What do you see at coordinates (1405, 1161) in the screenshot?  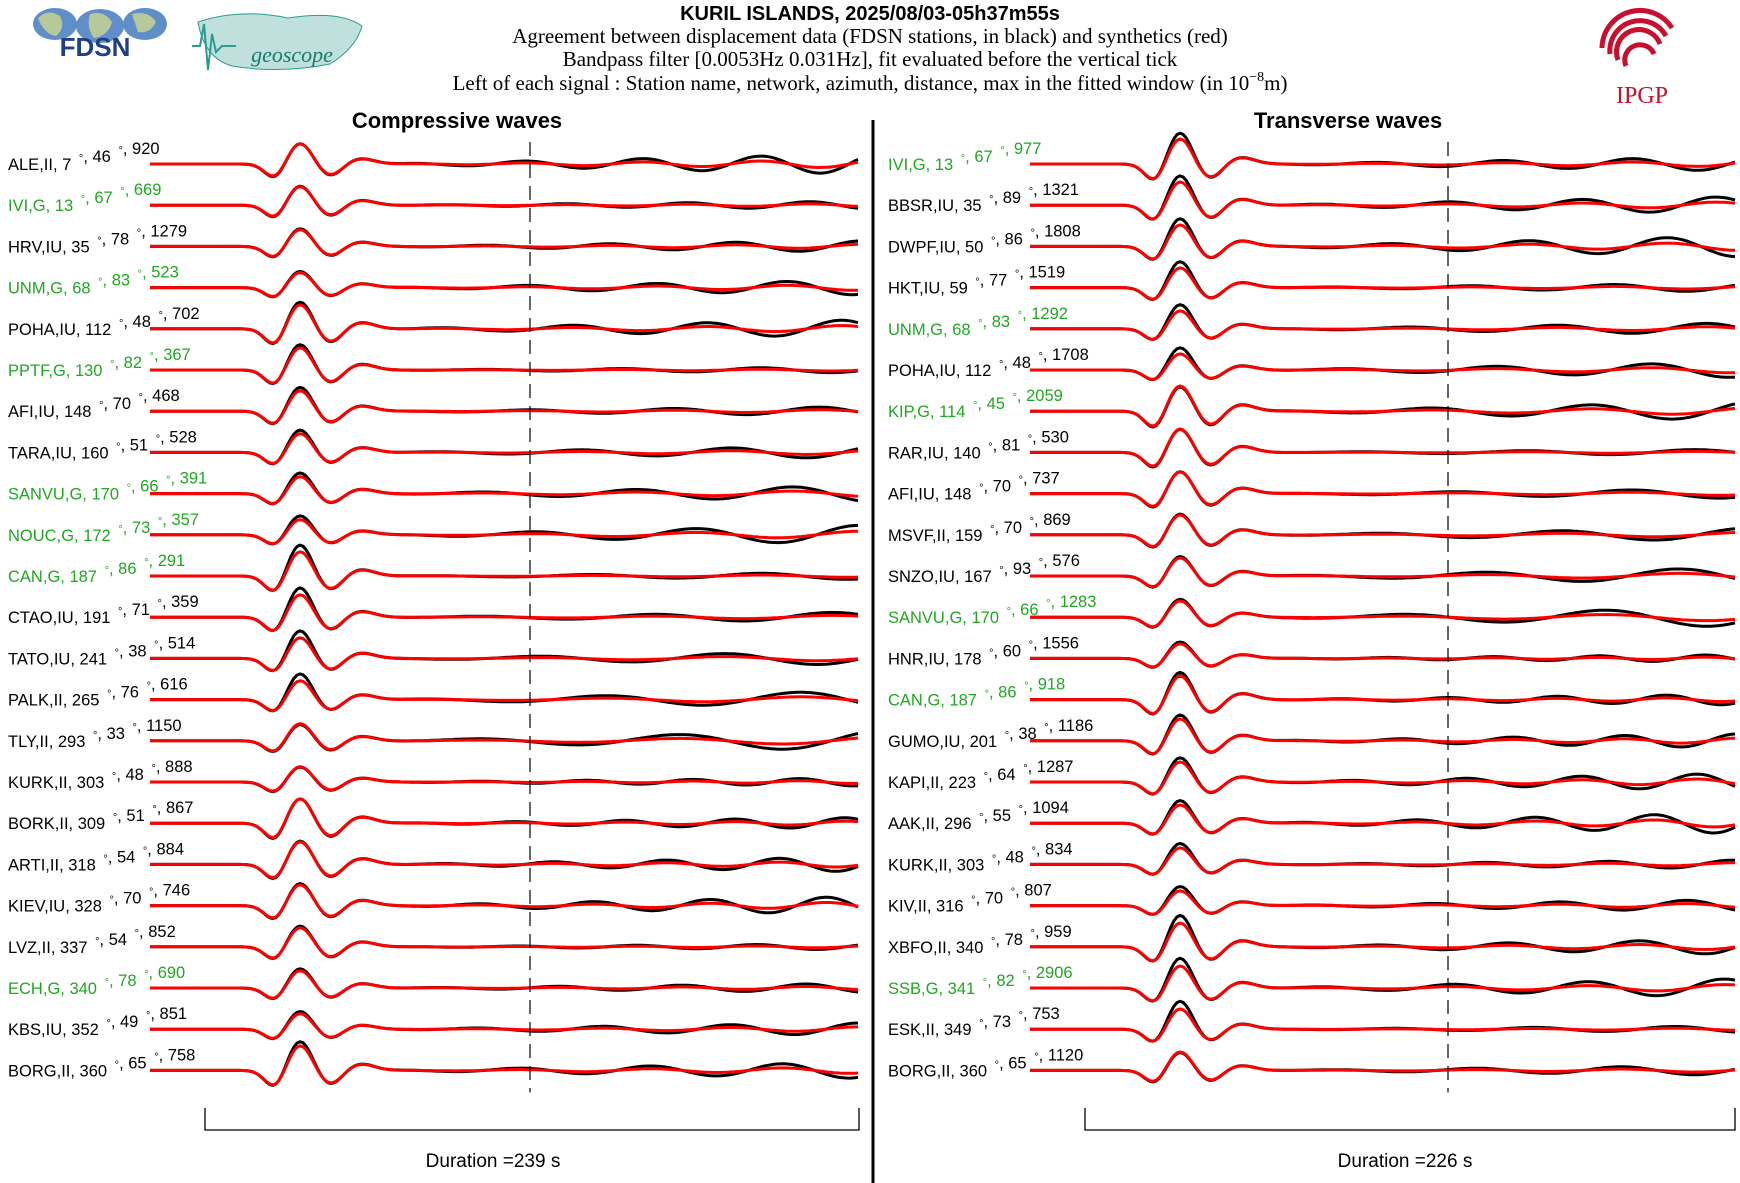 I see `duration-label-transverse: Duration =226 s` at bounding box center [1405, 1161].